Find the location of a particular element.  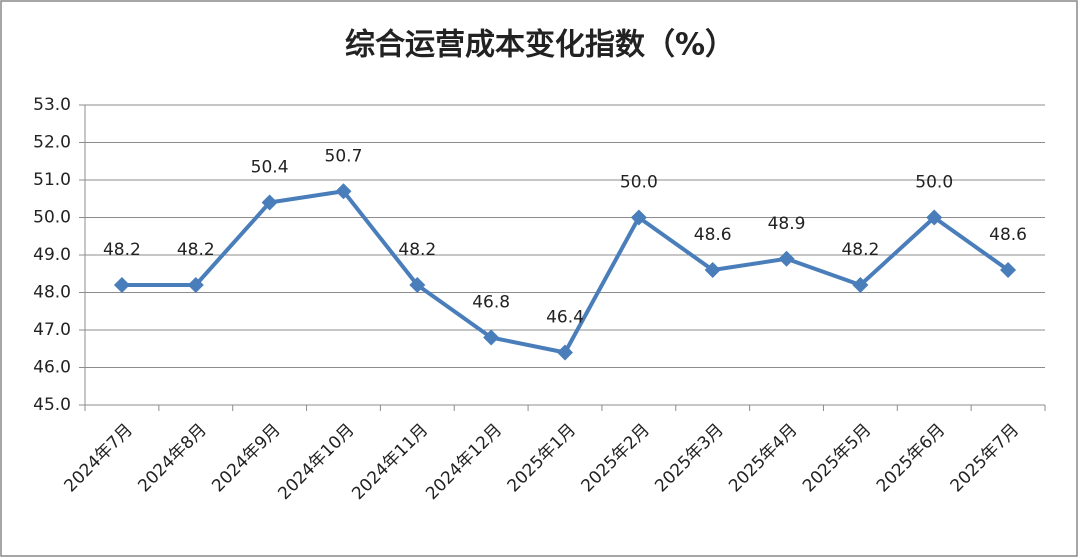

chart-title: 综合运营成本变化指数（%） is located at coordinates (540, 45).